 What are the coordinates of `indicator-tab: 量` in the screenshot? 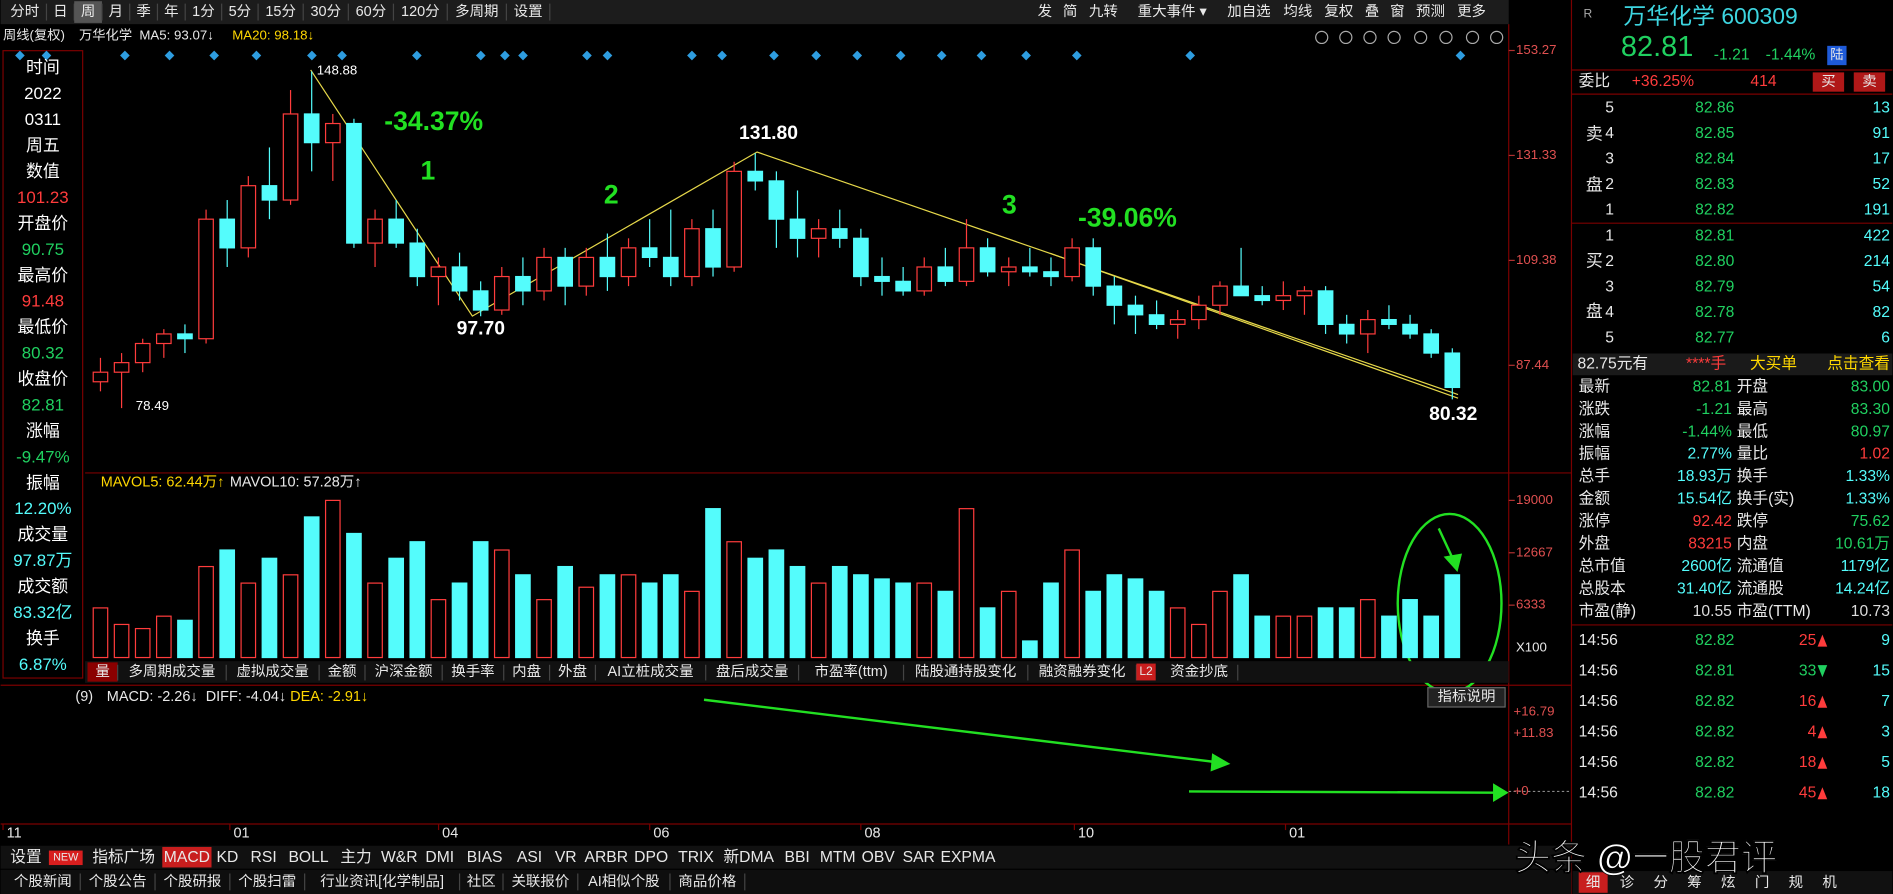 It's located at (102, 672).